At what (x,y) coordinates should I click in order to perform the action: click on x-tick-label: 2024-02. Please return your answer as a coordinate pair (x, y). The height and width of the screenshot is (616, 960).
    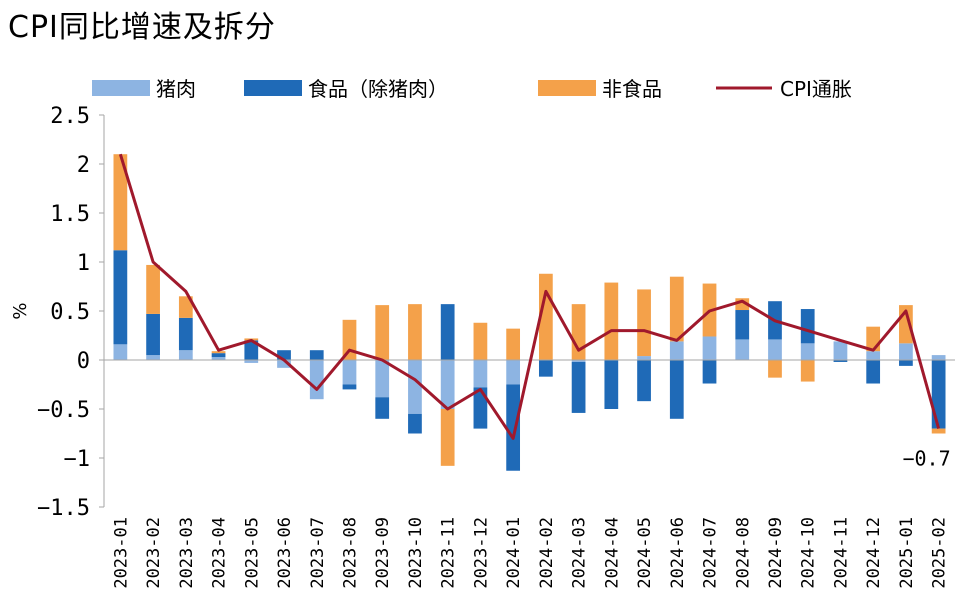
    Looking at the image, I should click on (547, 553).